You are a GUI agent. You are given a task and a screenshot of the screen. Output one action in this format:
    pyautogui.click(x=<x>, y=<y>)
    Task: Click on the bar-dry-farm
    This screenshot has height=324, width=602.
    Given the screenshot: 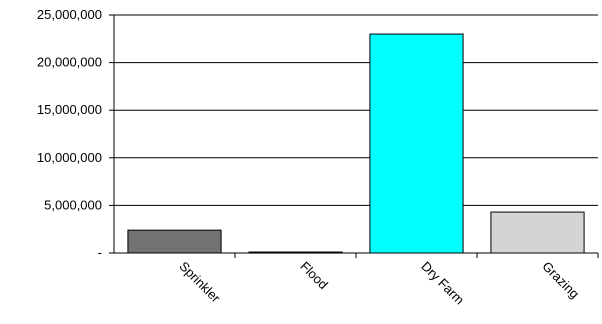 What is the action you would take?
    pyautogui.click(x=416, y=143)
    